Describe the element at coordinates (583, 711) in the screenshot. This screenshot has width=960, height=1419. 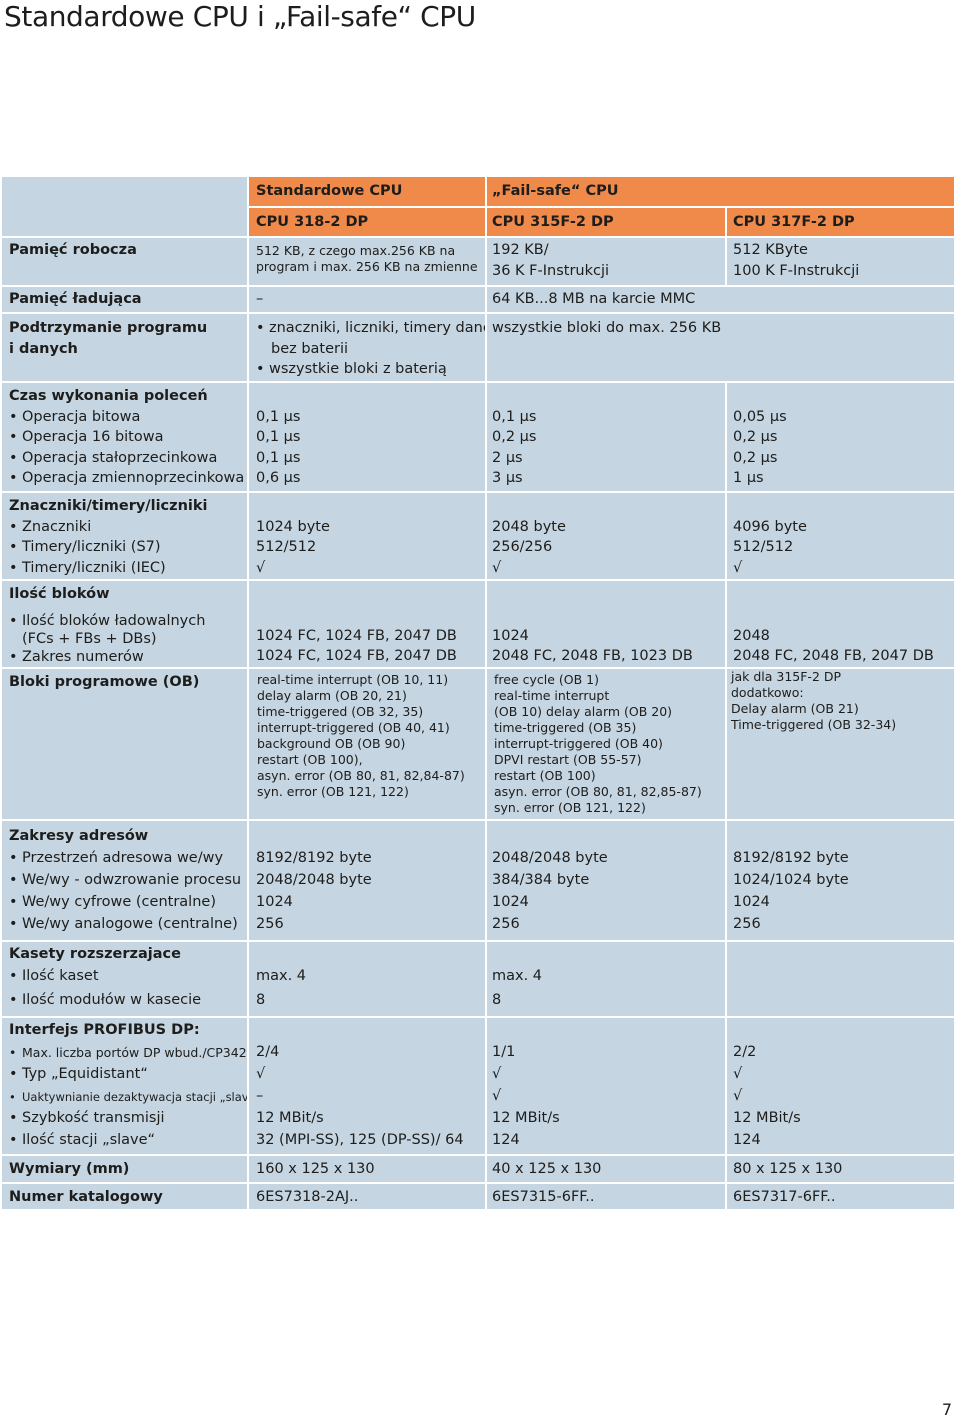
I see `list-item: (OB 10) delay alarm (OB 20)` at that location.